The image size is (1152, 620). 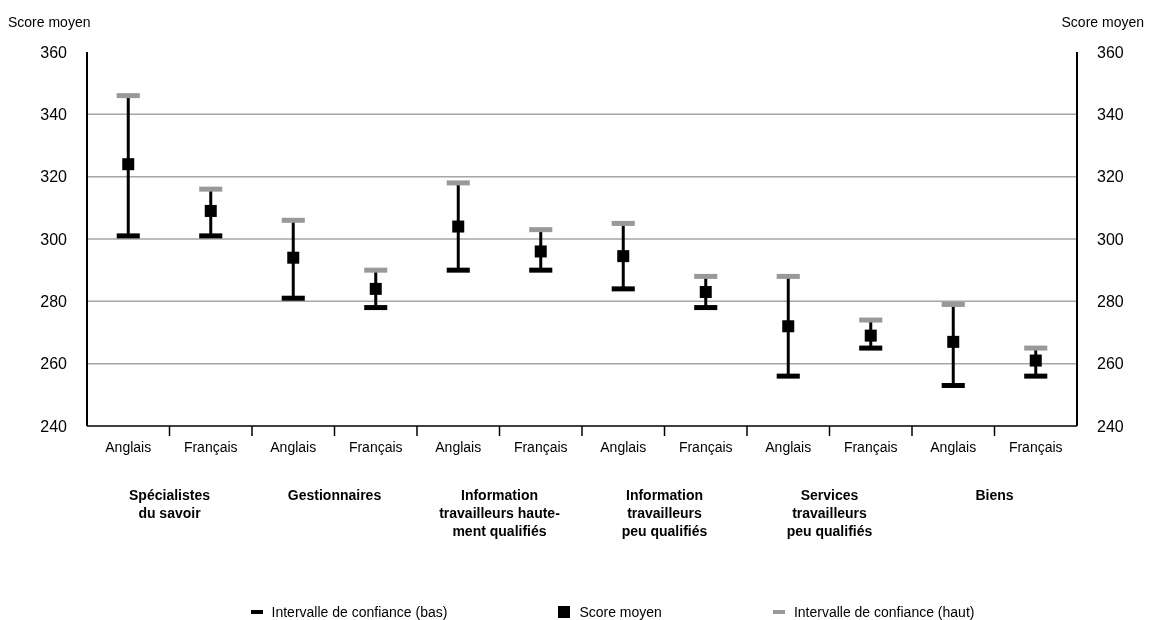 What do you see at coordinates (334, 495) in the screenshot?
I see `text: Gestionnaires` at bounding box center [334, 495].